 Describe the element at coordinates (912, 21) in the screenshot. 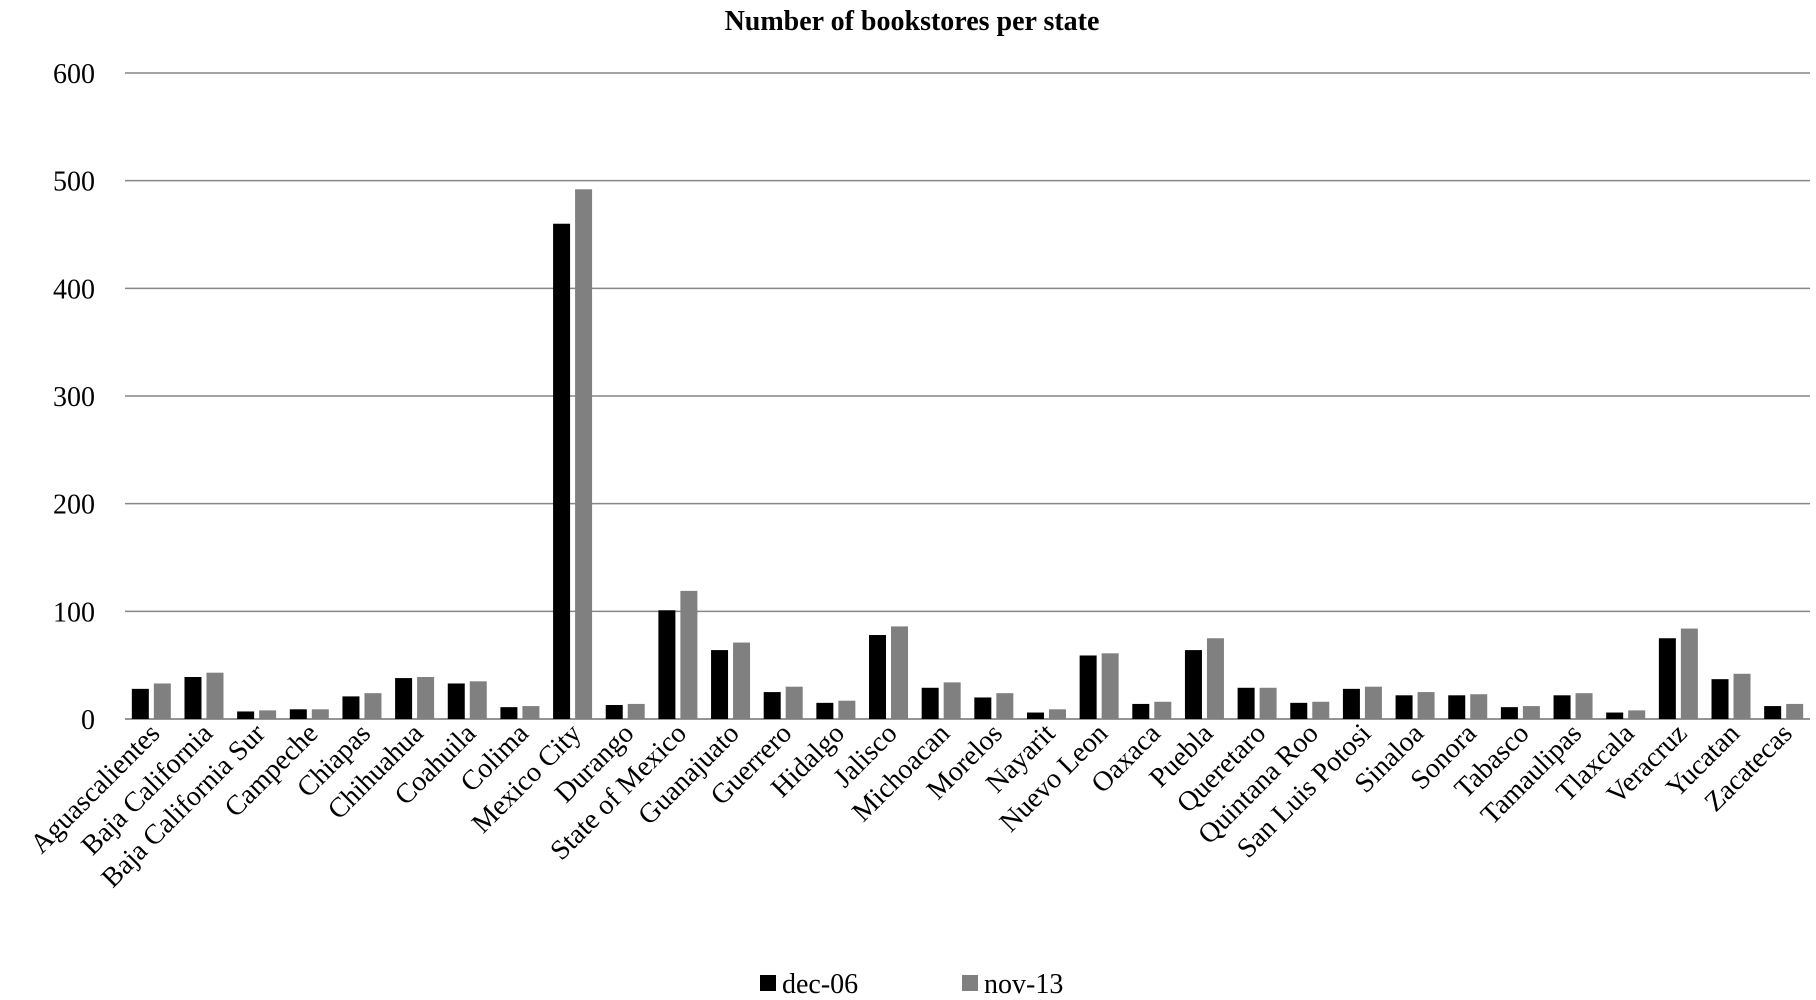

I see `chart-title: Number of bookstores per state` at that location.